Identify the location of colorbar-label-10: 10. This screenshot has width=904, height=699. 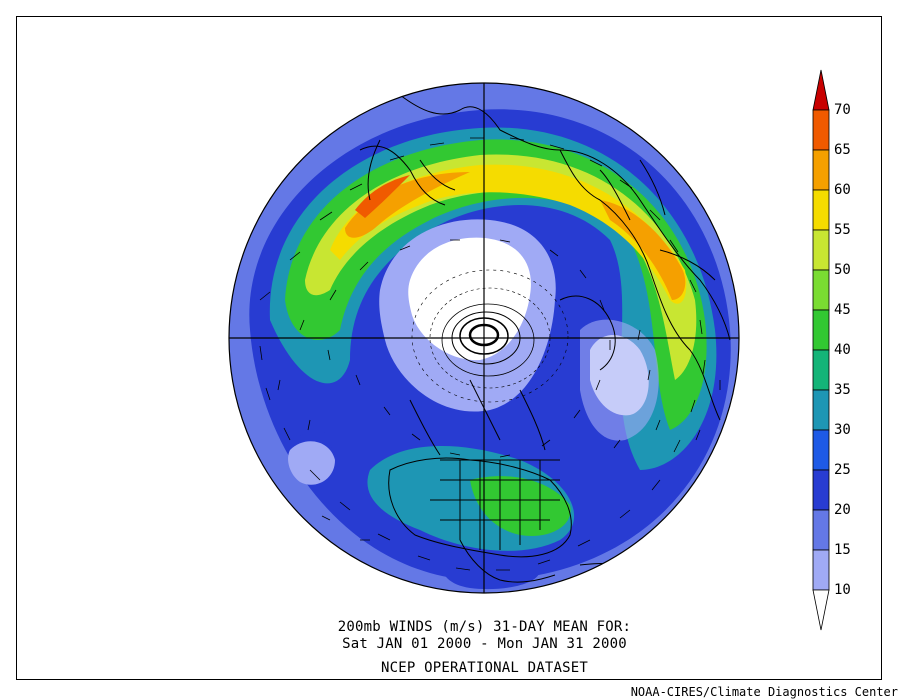
(842, 590).